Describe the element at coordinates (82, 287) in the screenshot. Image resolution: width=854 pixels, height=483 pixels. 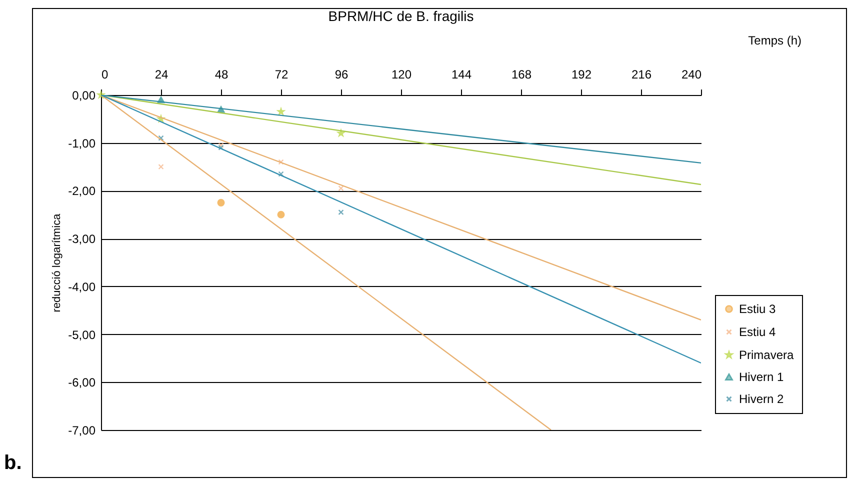
I see `y-tick-label: -4,00` at that location.